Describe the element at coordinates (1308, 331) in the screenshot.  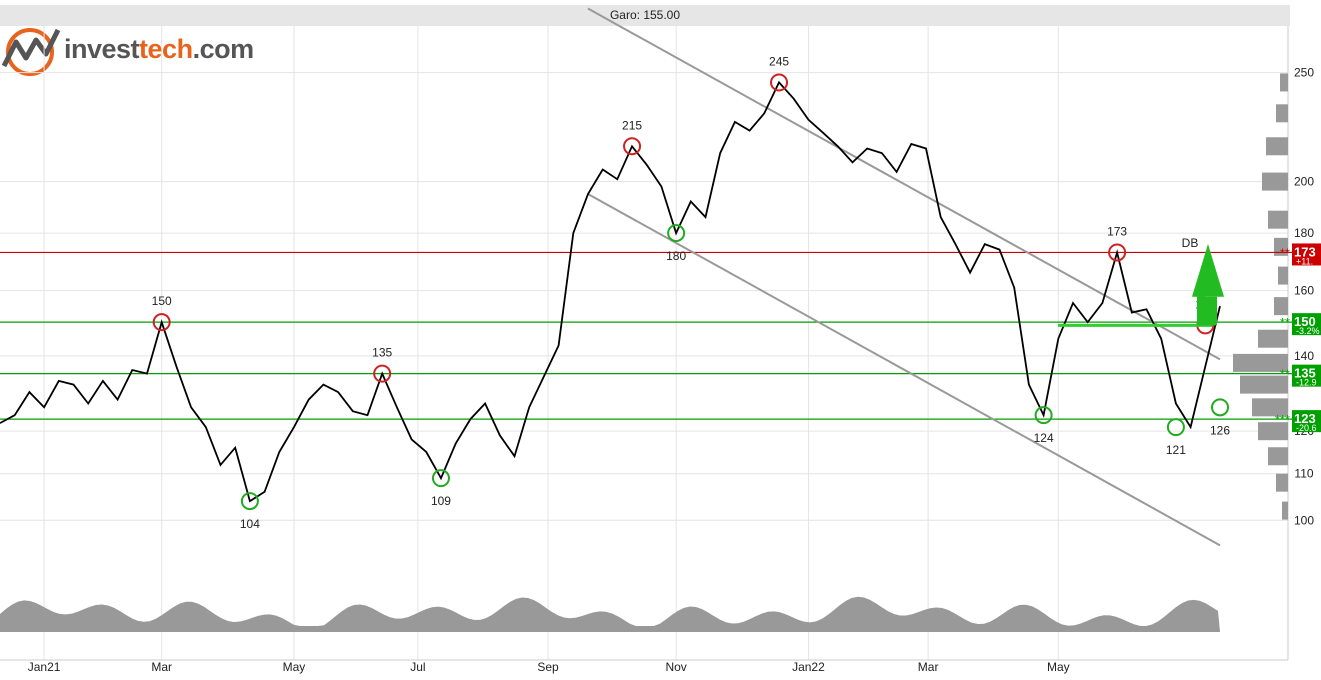
I see `sr-change: -3.2%` at that location.